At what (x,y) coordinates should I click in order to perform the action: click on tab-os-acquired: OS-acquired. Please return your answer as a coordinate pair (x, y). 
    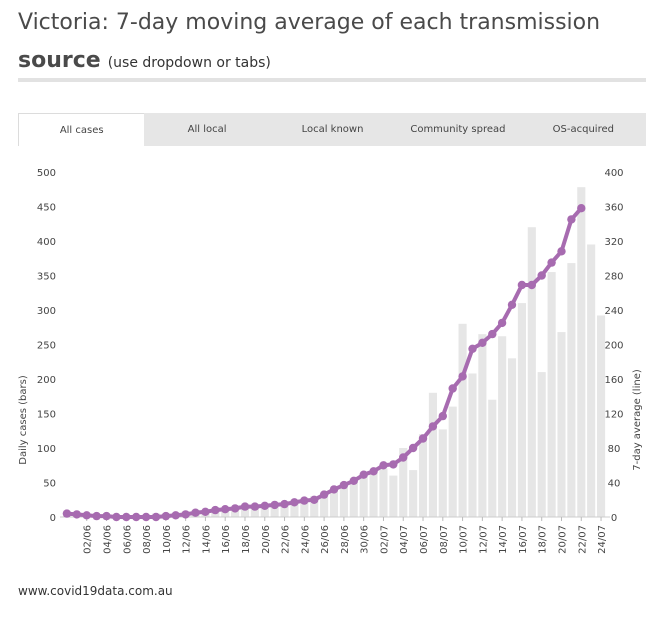
    Looking at the image, I should click on (583, 129).